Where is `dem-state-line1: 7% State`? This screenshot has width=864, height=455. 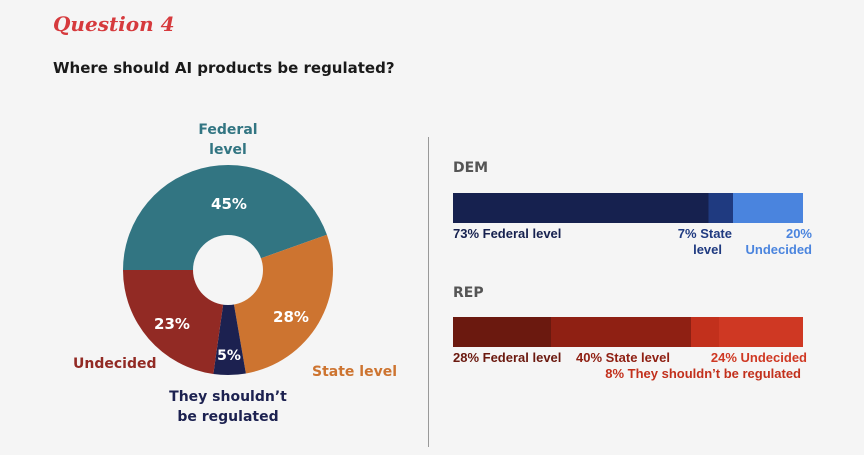
dem-state-line1: 7% State is located at coordinates (704, 233).